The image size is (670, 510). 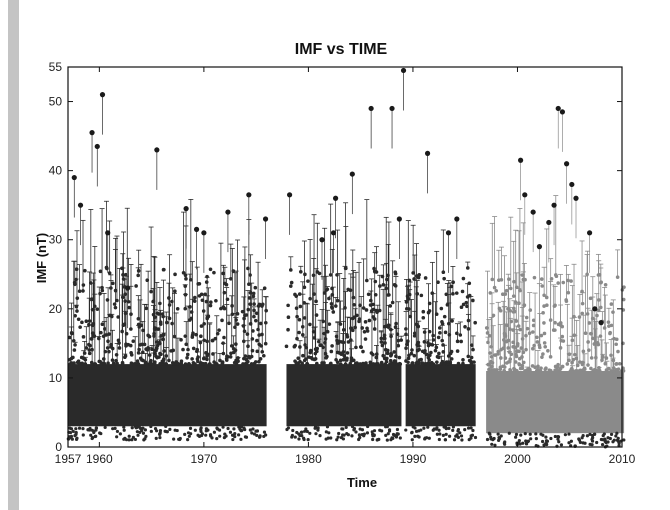 What do you see at coordinates (56, 240) in the screenshot?
I see `y-tick-label: 30` at bounding box center [56, 240].